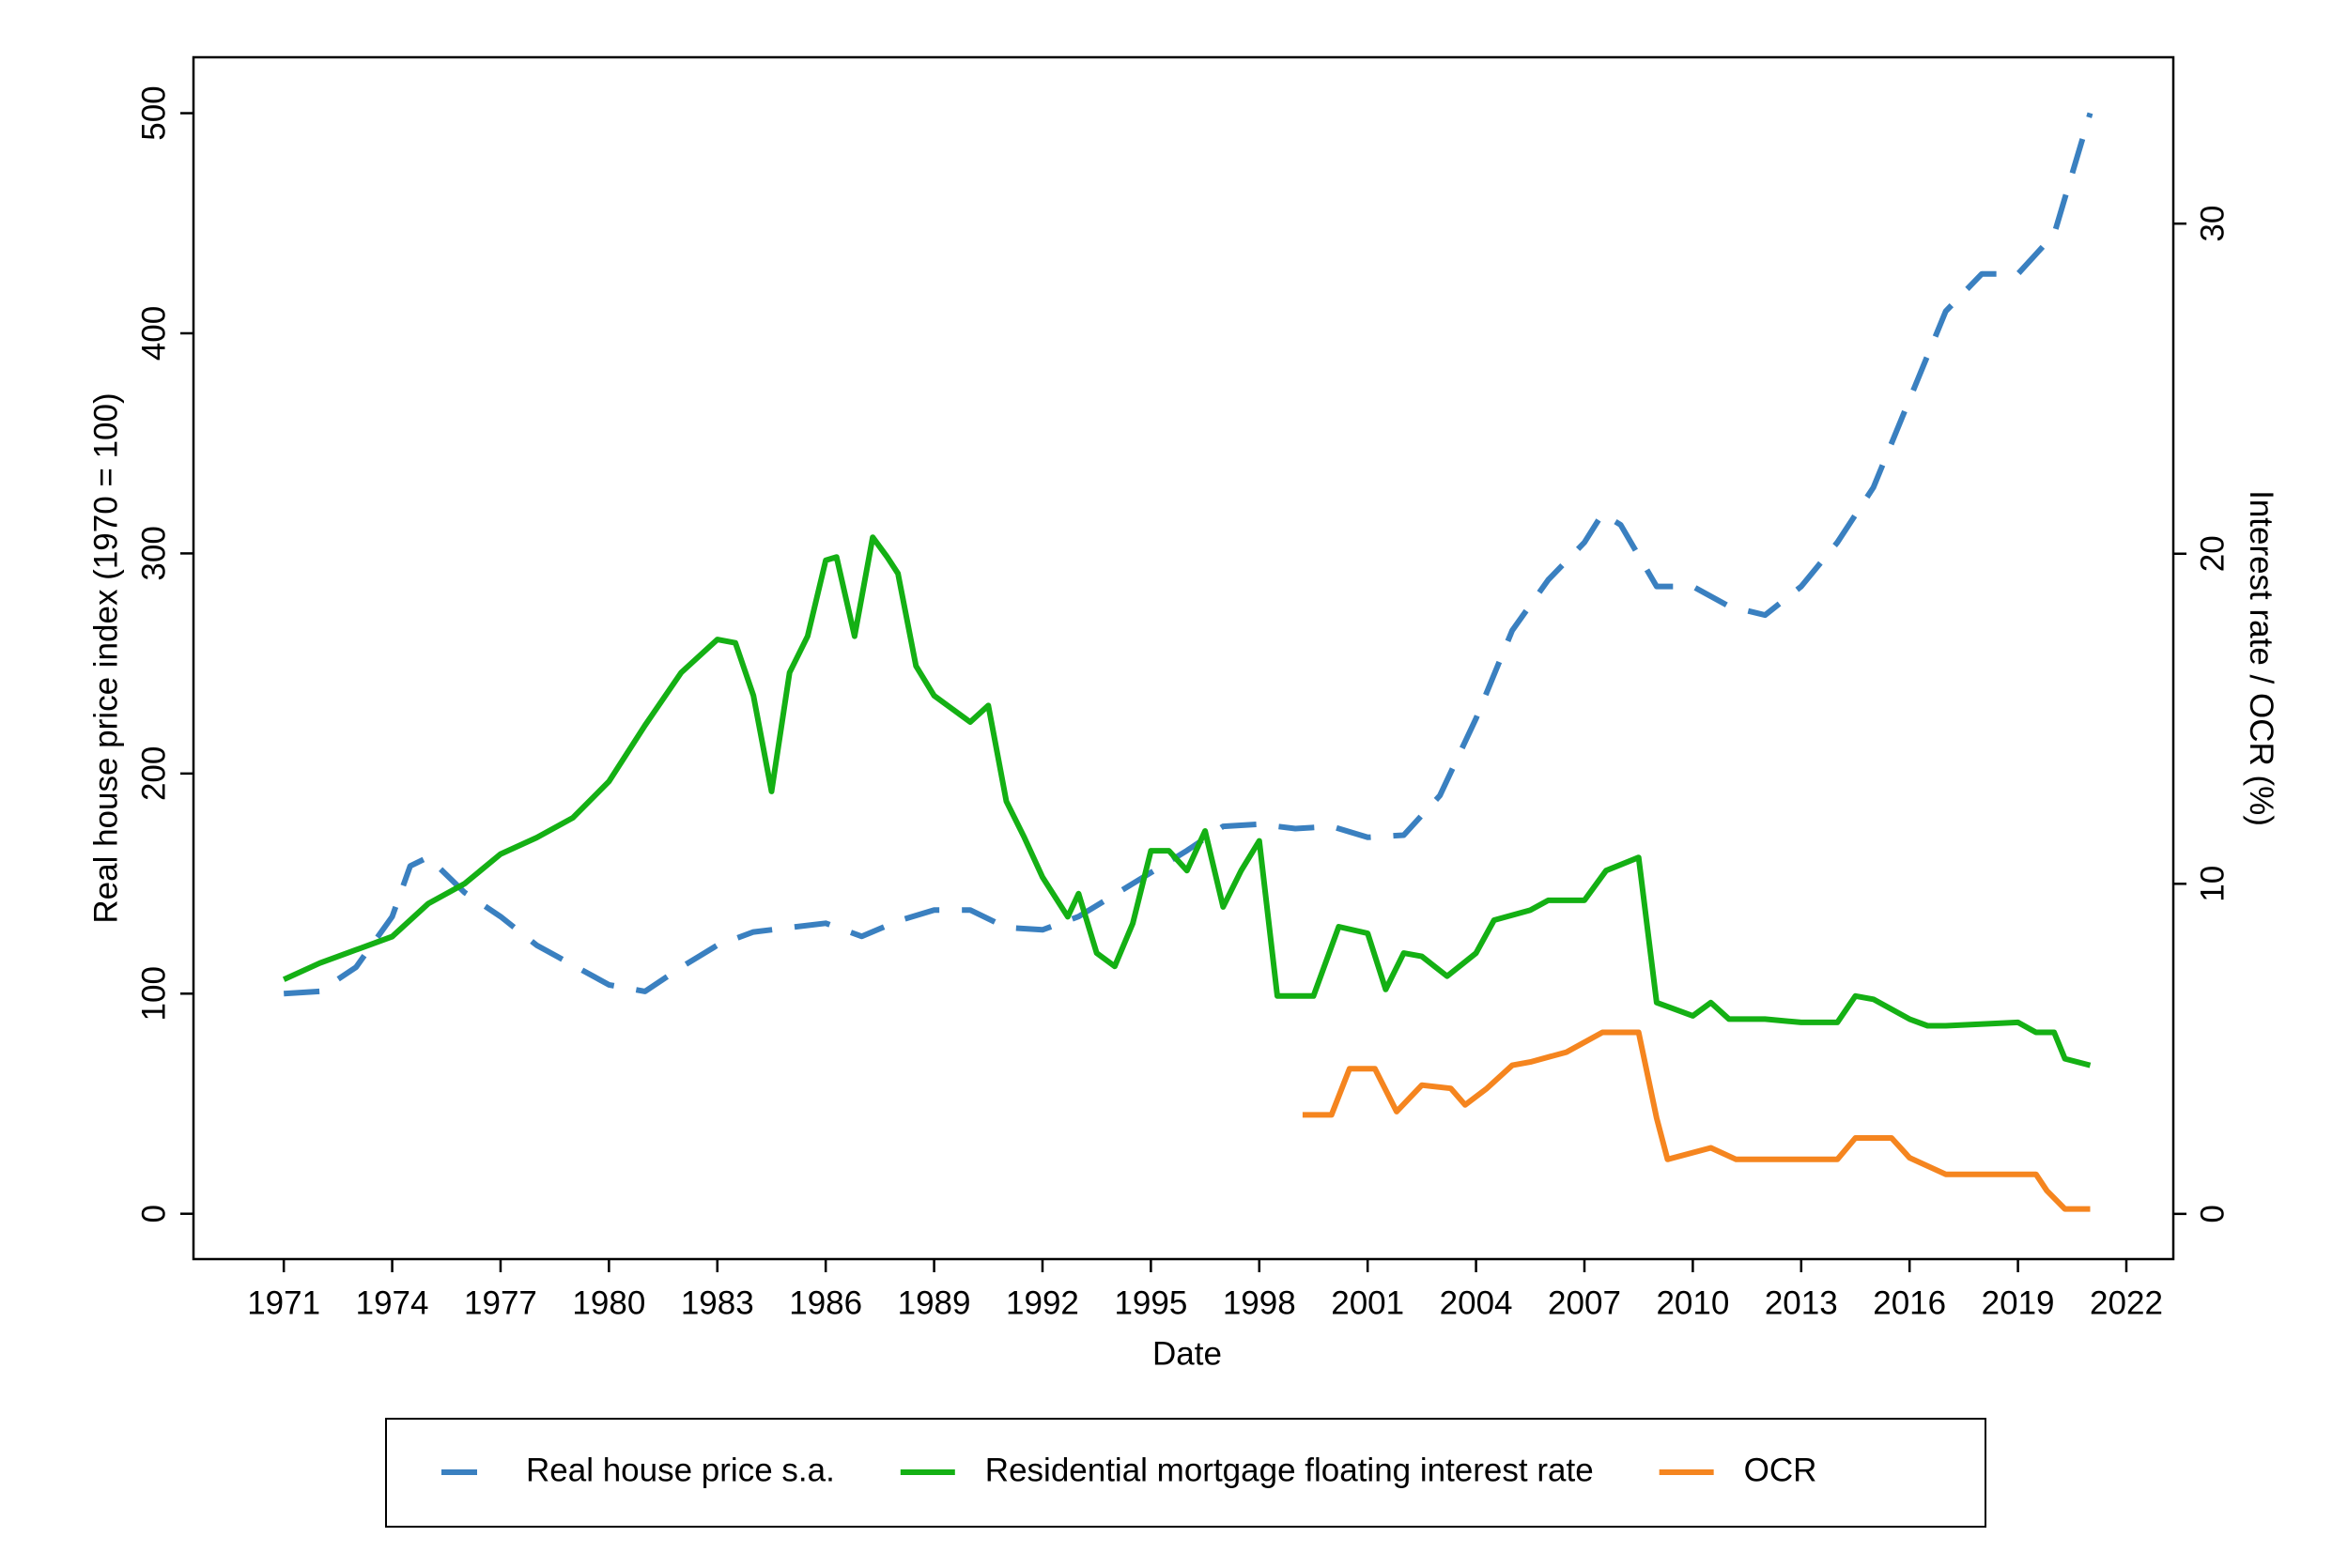  Describe the element at coordinates (2212, 224) in the screenshot. I see `y2-tick-label: 30` at that location.